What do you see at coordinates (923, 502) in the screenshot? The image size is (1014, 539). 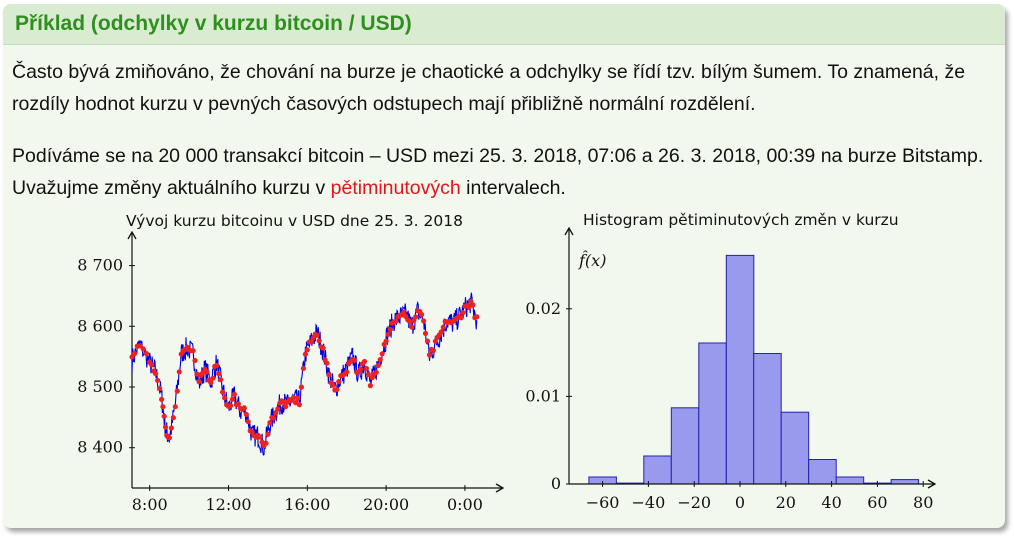 I see `x-tick-label: 80` at bounding box center [923, 502].